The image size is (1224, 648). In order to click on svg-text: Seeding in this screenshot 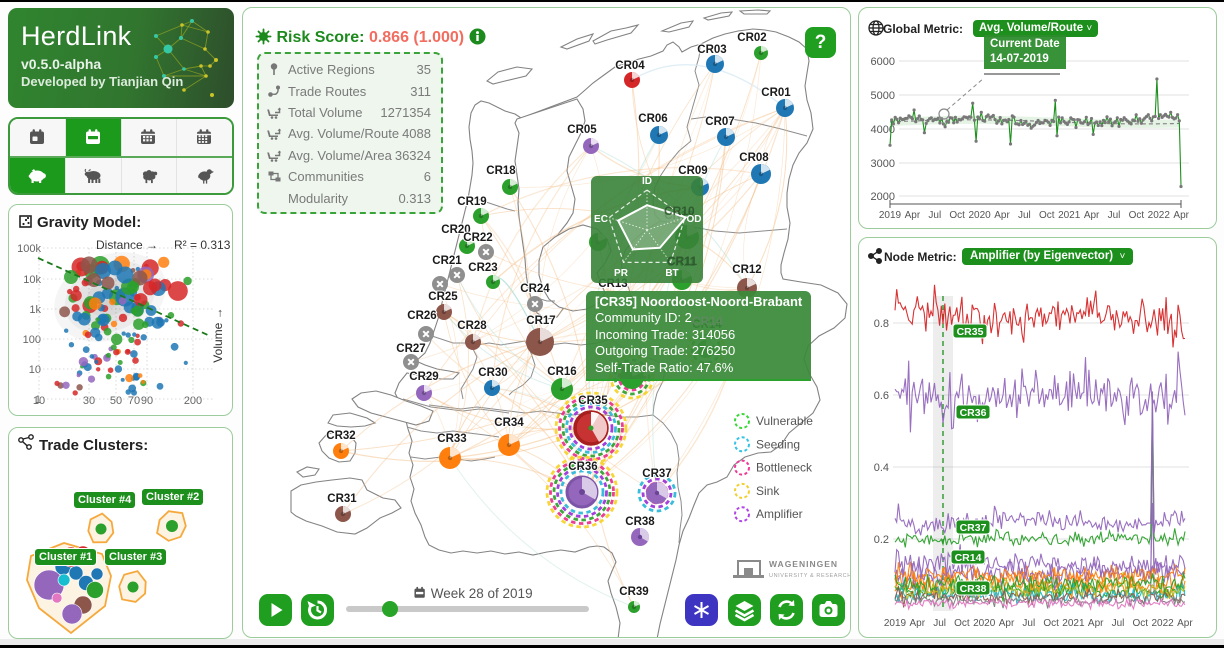, I will do `click(778, 444)`.